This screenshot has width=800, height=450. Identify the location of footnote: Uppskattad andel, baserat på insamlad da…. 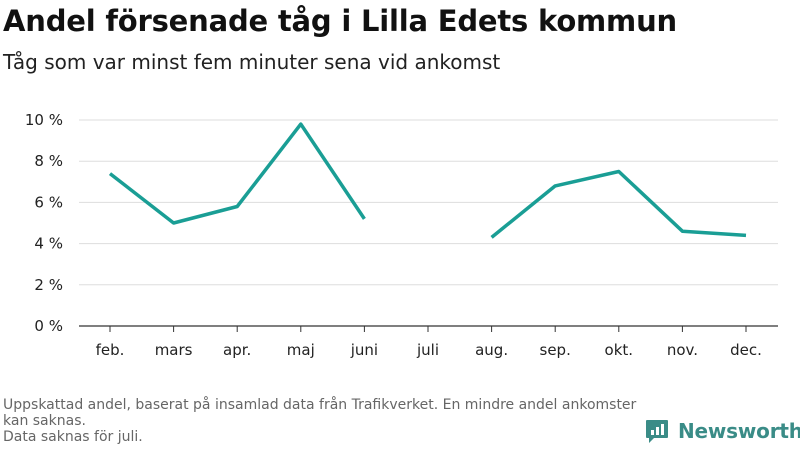
(323, 421).